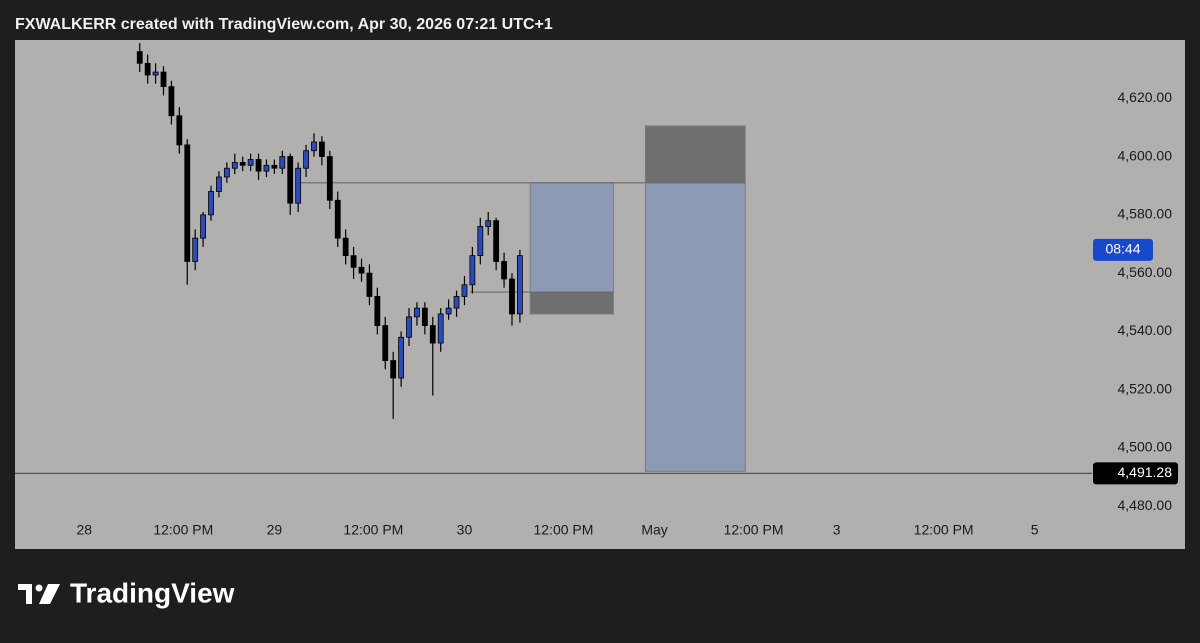 This screenshot has width=1200, height=643. Describe the element at coordinates (1145, 388) in the screenshot. I see `y-tick-label: 4,520.00` at that location.